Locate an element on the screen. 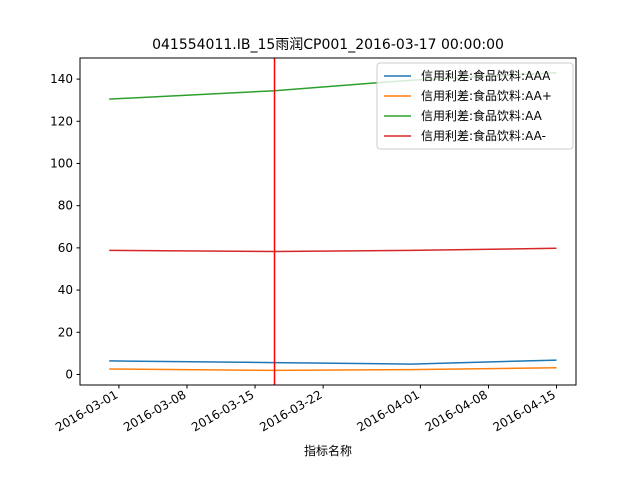  x-tick-label: 2016-04-15 is located at coordinates (524, 410).